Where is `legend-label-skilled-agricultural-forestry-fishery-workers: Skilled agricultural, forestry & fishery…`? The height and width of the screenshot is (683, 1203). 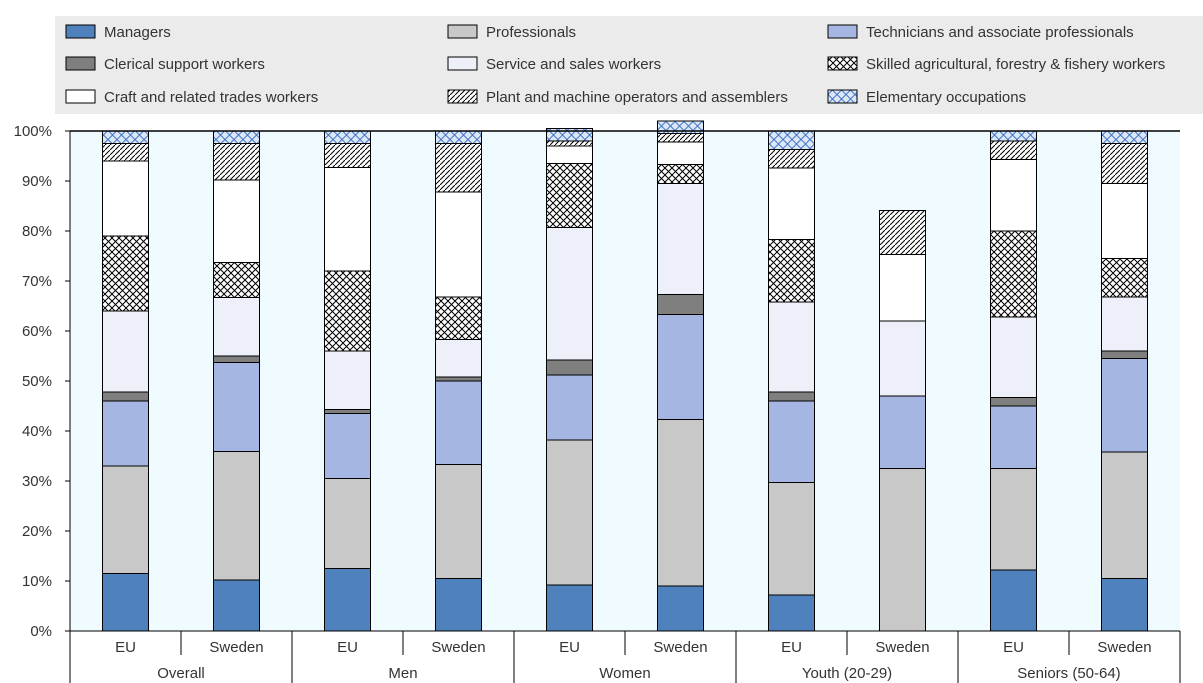 legend-label-skilled-agricultural-forestry-fishery-workers: Skilled agricultural, forestry & fishery… is located at coordinates (1015, 64).